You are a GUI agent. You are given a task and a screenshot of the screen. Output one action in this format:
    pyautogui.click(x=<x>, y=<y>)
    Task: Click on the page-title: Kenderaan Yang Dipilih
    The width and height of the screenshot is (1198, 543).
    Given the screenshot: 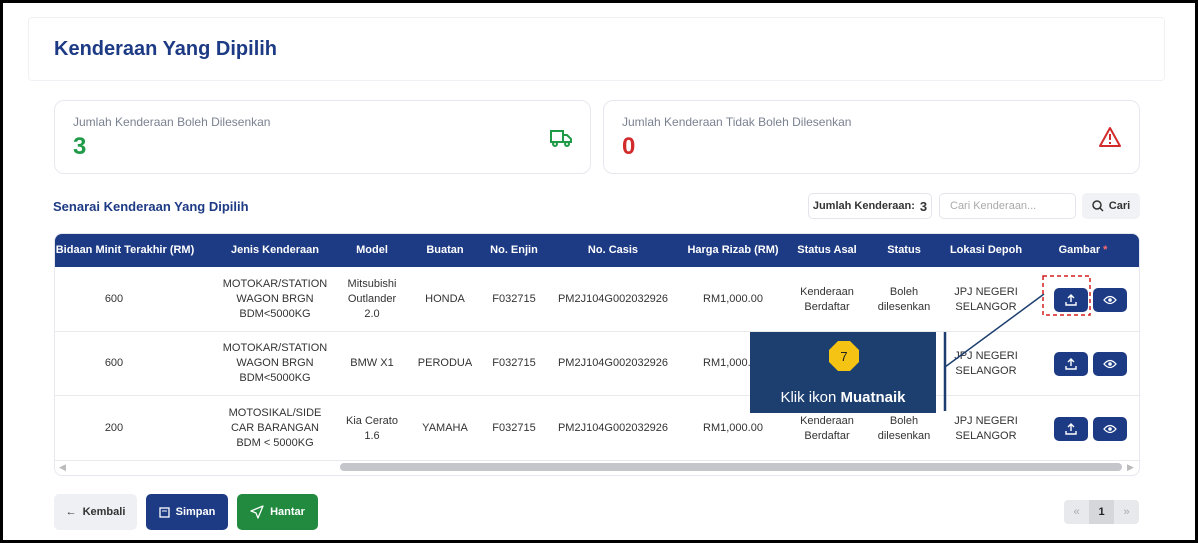 What is the action you would take?
    pyautogui.click(x=166, y=49)
    